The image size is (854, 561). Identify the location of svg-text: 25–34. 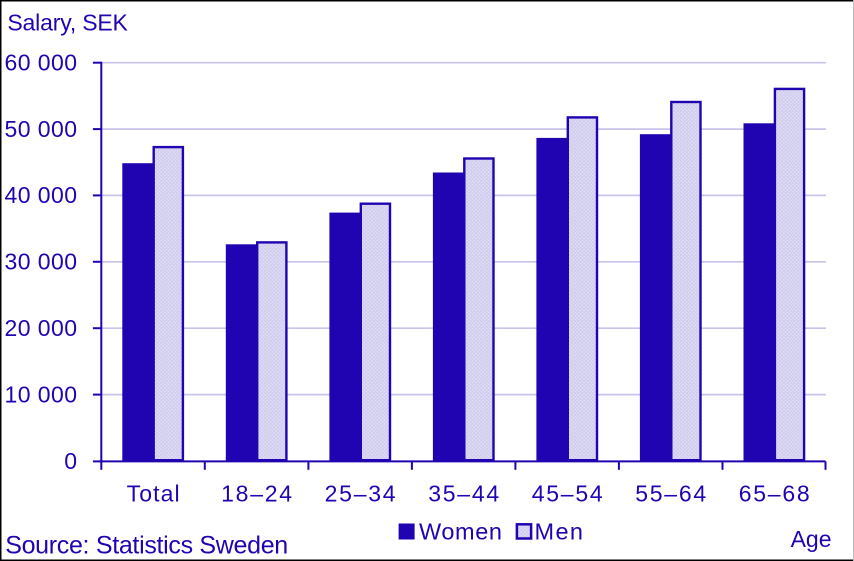
(360, 494).